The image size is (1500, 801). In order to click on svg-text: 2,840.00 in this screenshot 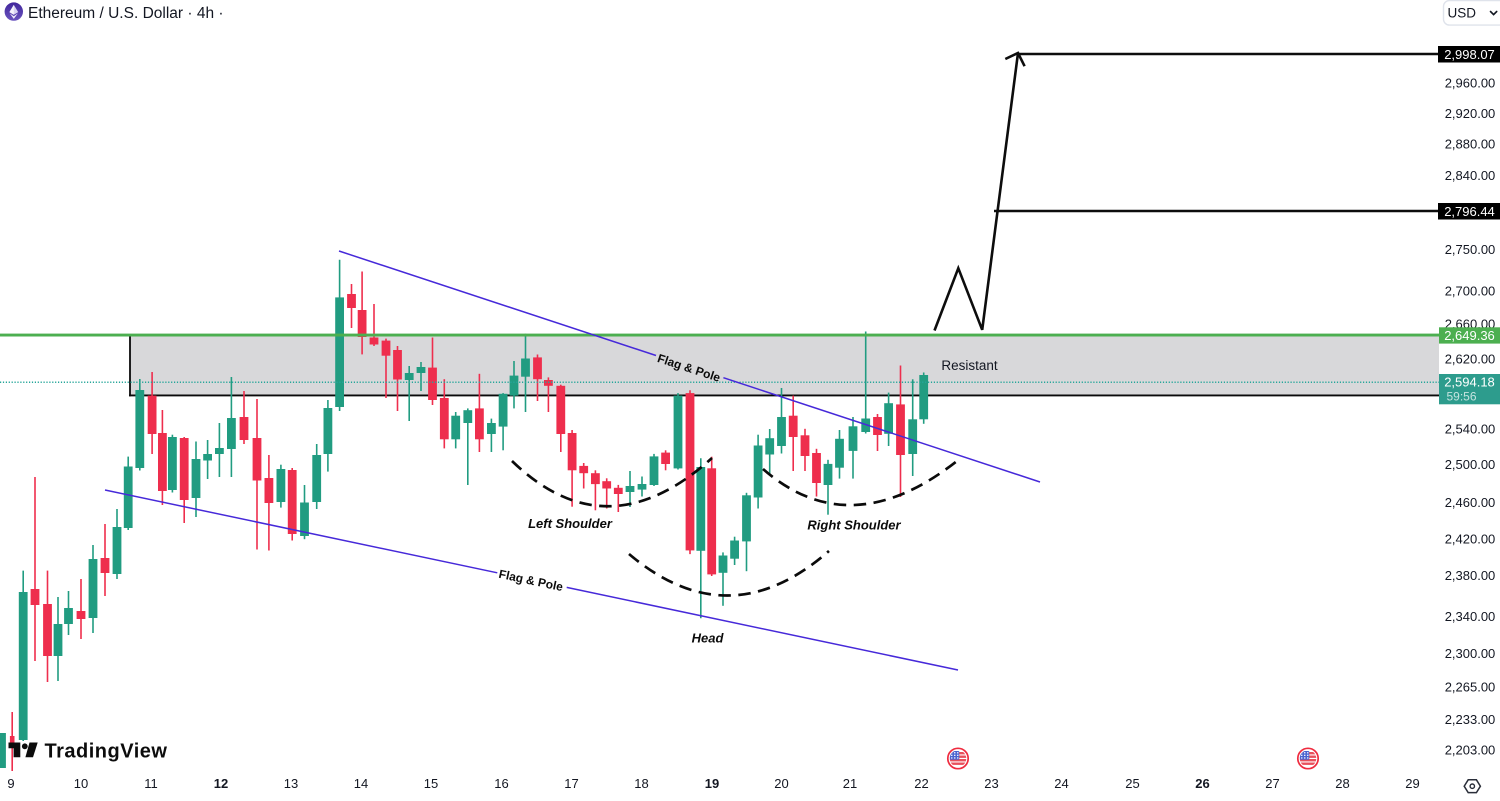, I will do `click(1470, 175)`.